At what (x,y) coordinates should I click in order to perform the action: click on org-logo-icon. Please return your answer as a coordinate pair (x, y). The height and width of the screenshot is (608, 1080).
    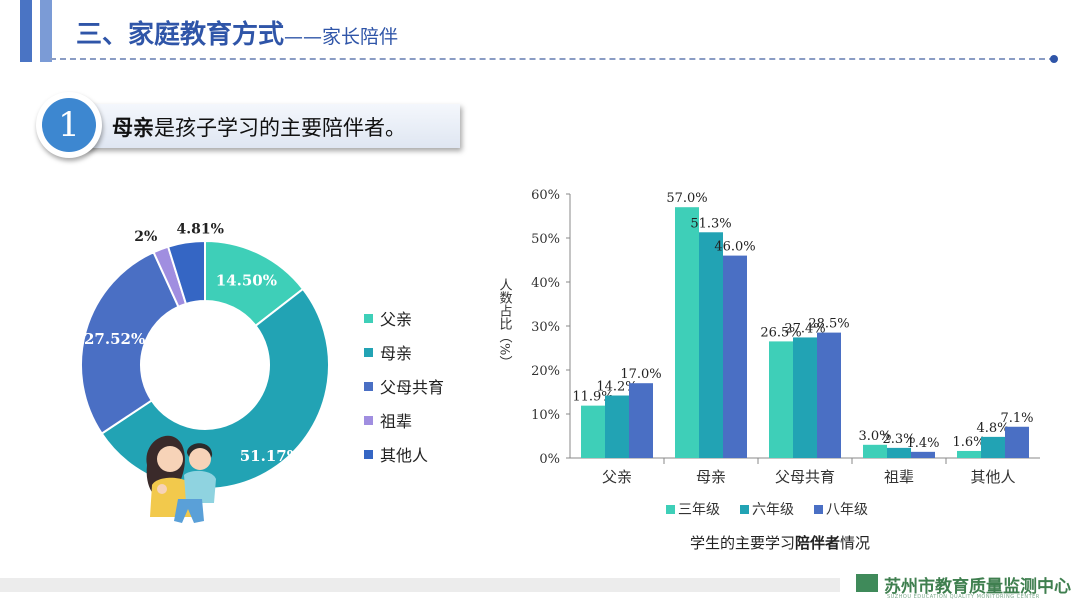
    Looking at the image, I should click on (867, 583).